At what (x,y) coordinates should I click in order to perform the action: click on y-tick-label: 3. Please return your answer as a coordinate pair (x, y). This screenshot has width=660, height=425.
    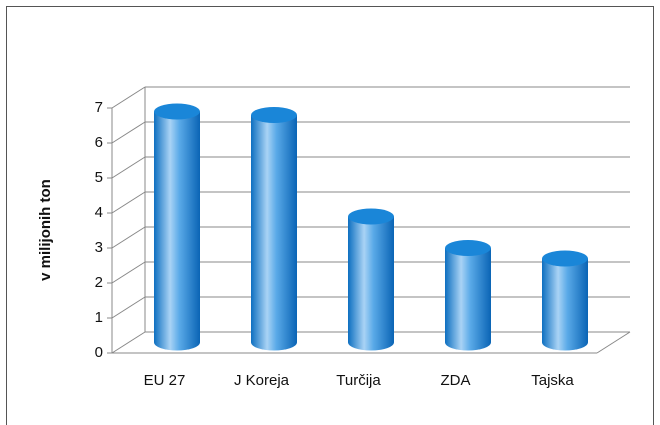
    Looking at the image, I should click on (99, 247).